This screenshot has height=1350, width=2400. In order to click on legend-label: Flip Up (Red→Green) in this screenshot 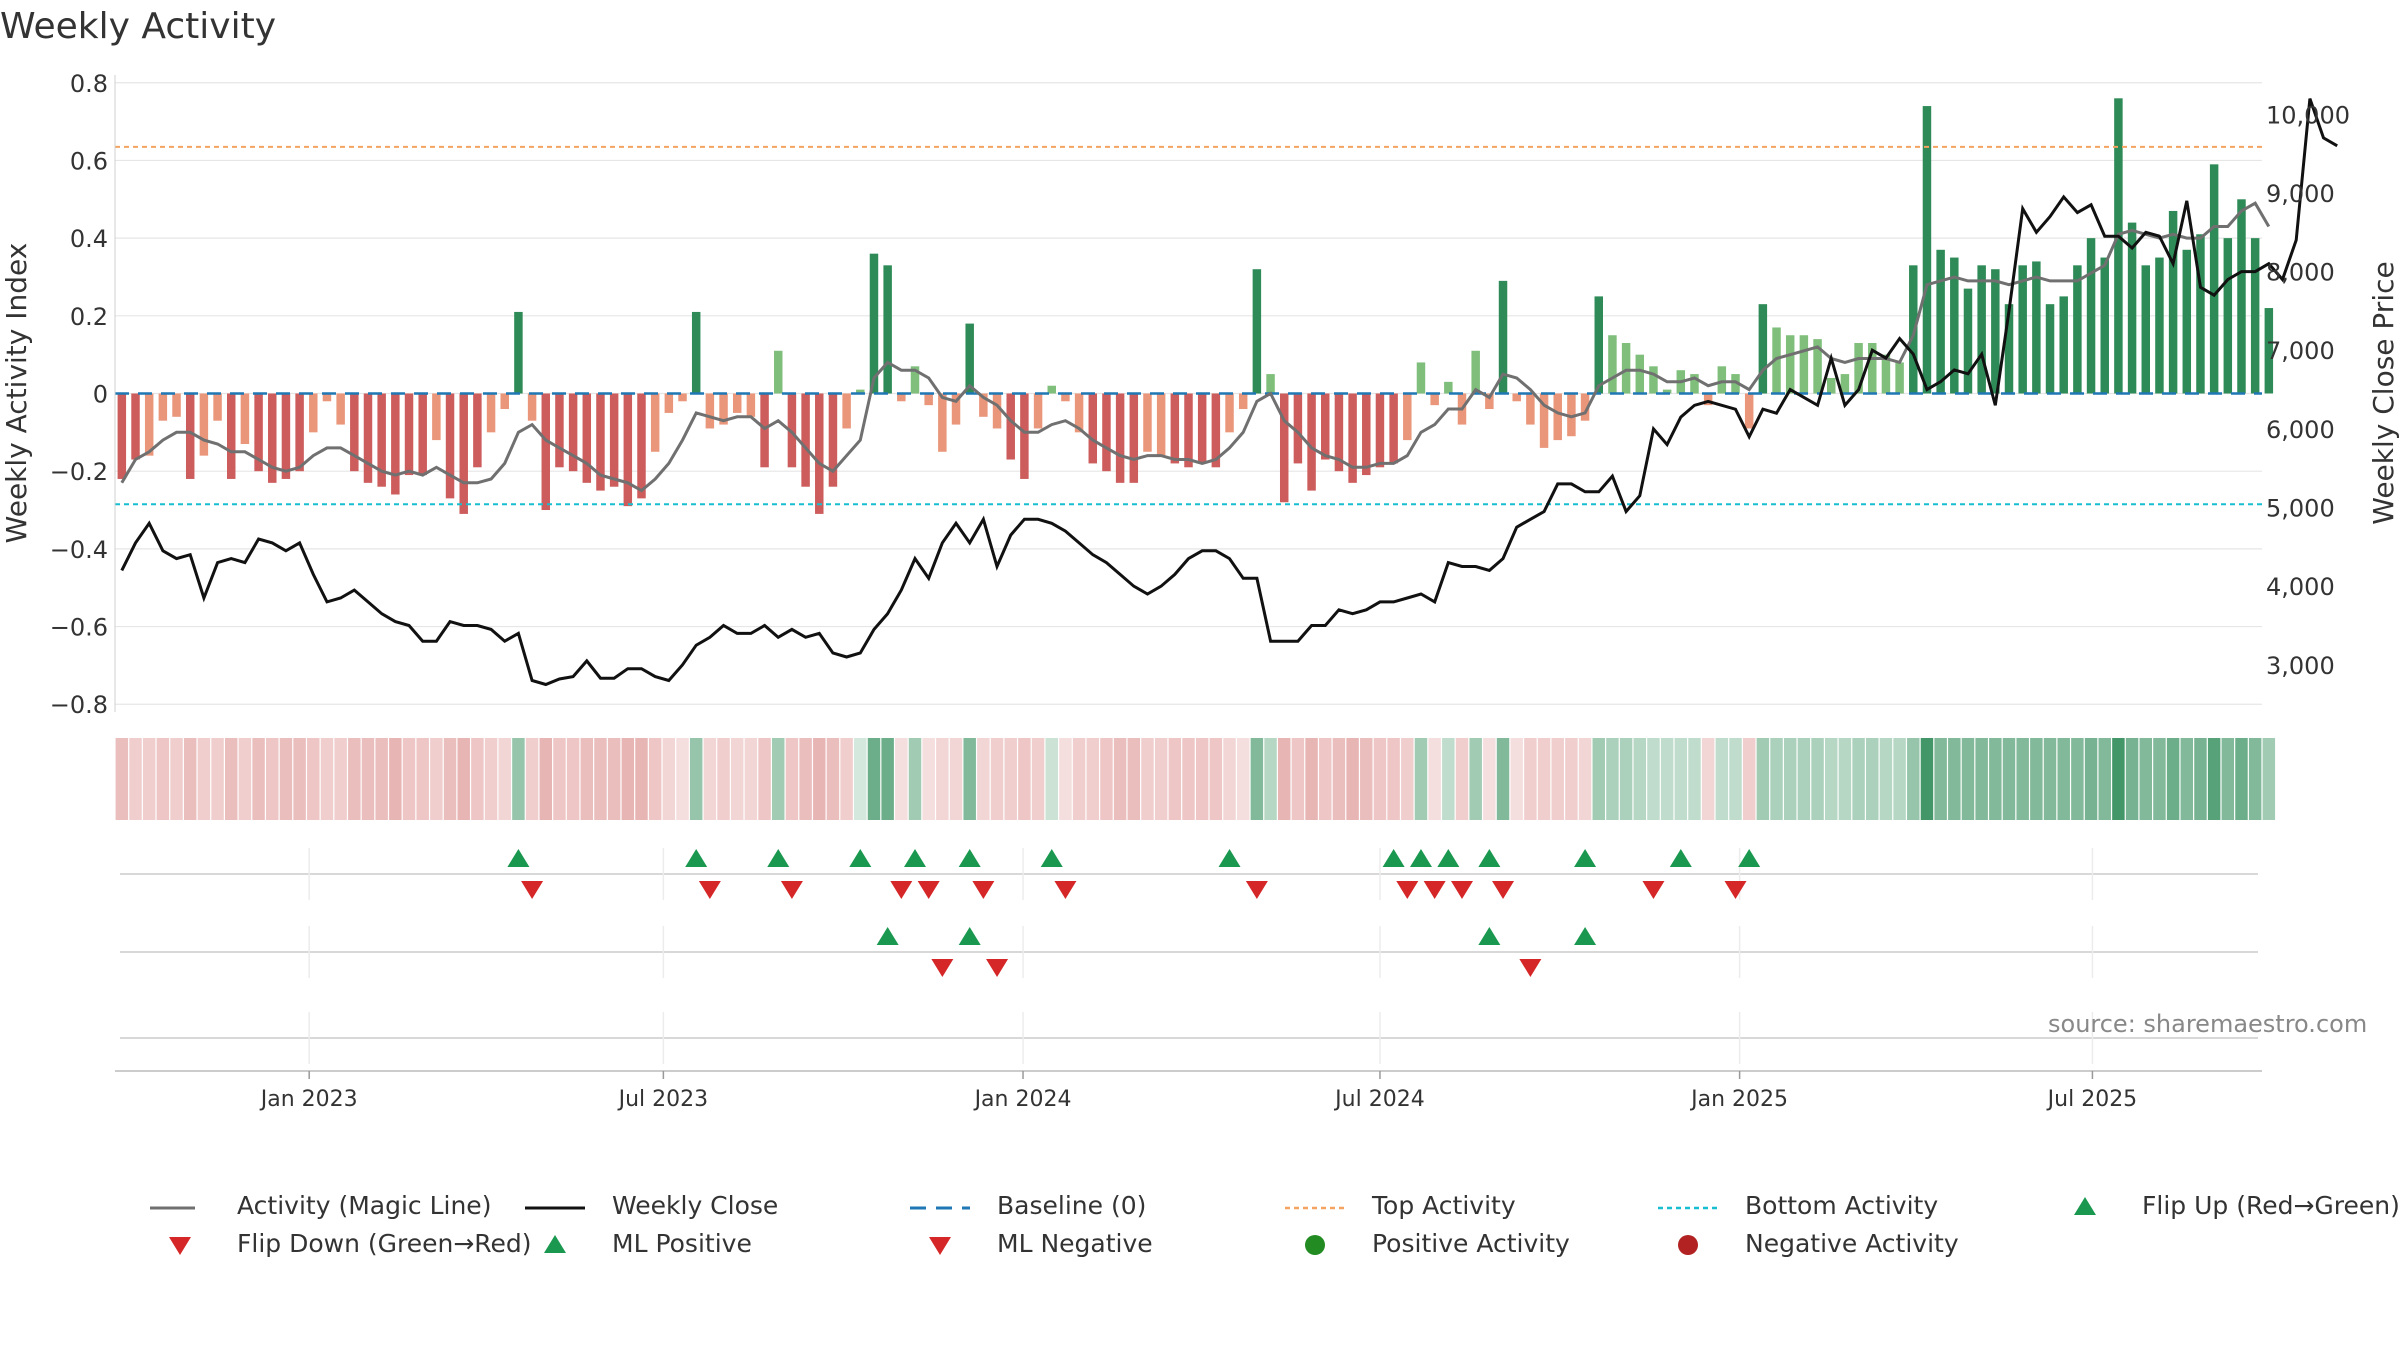, I will do `click(2271, 1205)`.